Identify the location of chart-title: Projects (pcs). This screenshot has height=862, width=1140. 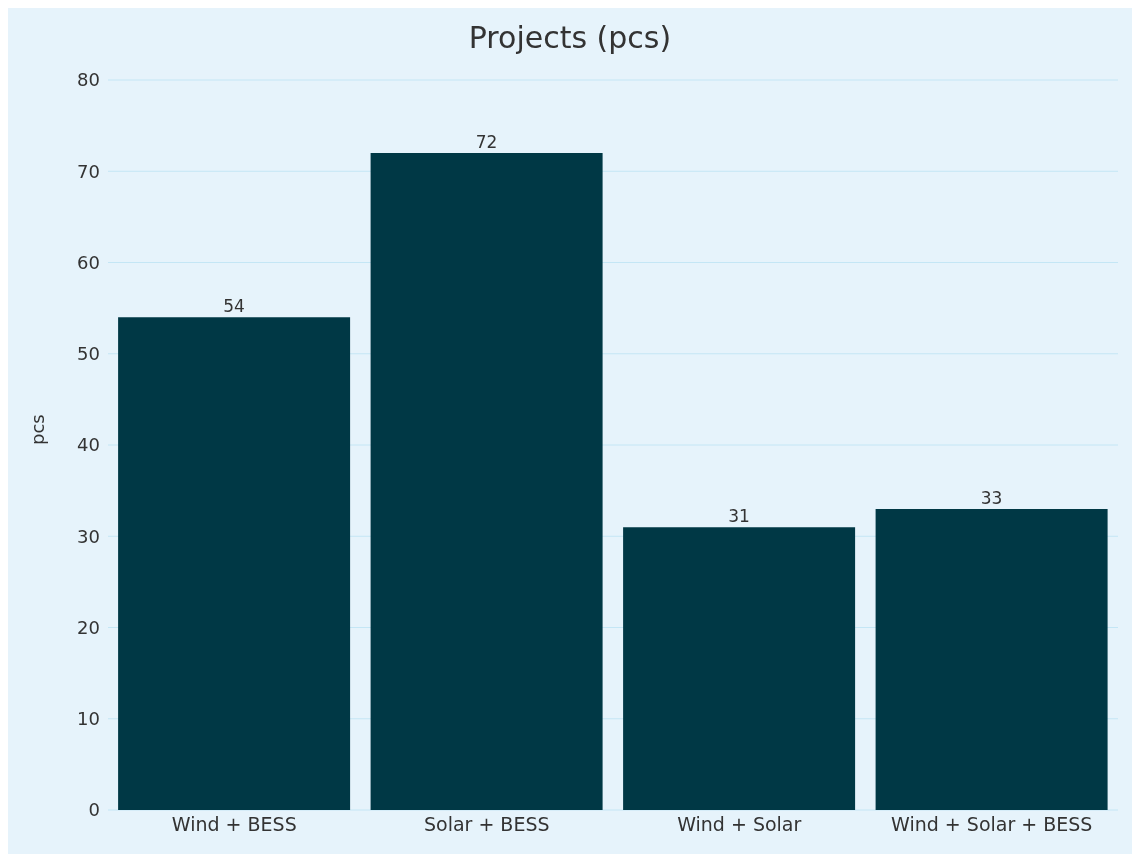
(570, 38).